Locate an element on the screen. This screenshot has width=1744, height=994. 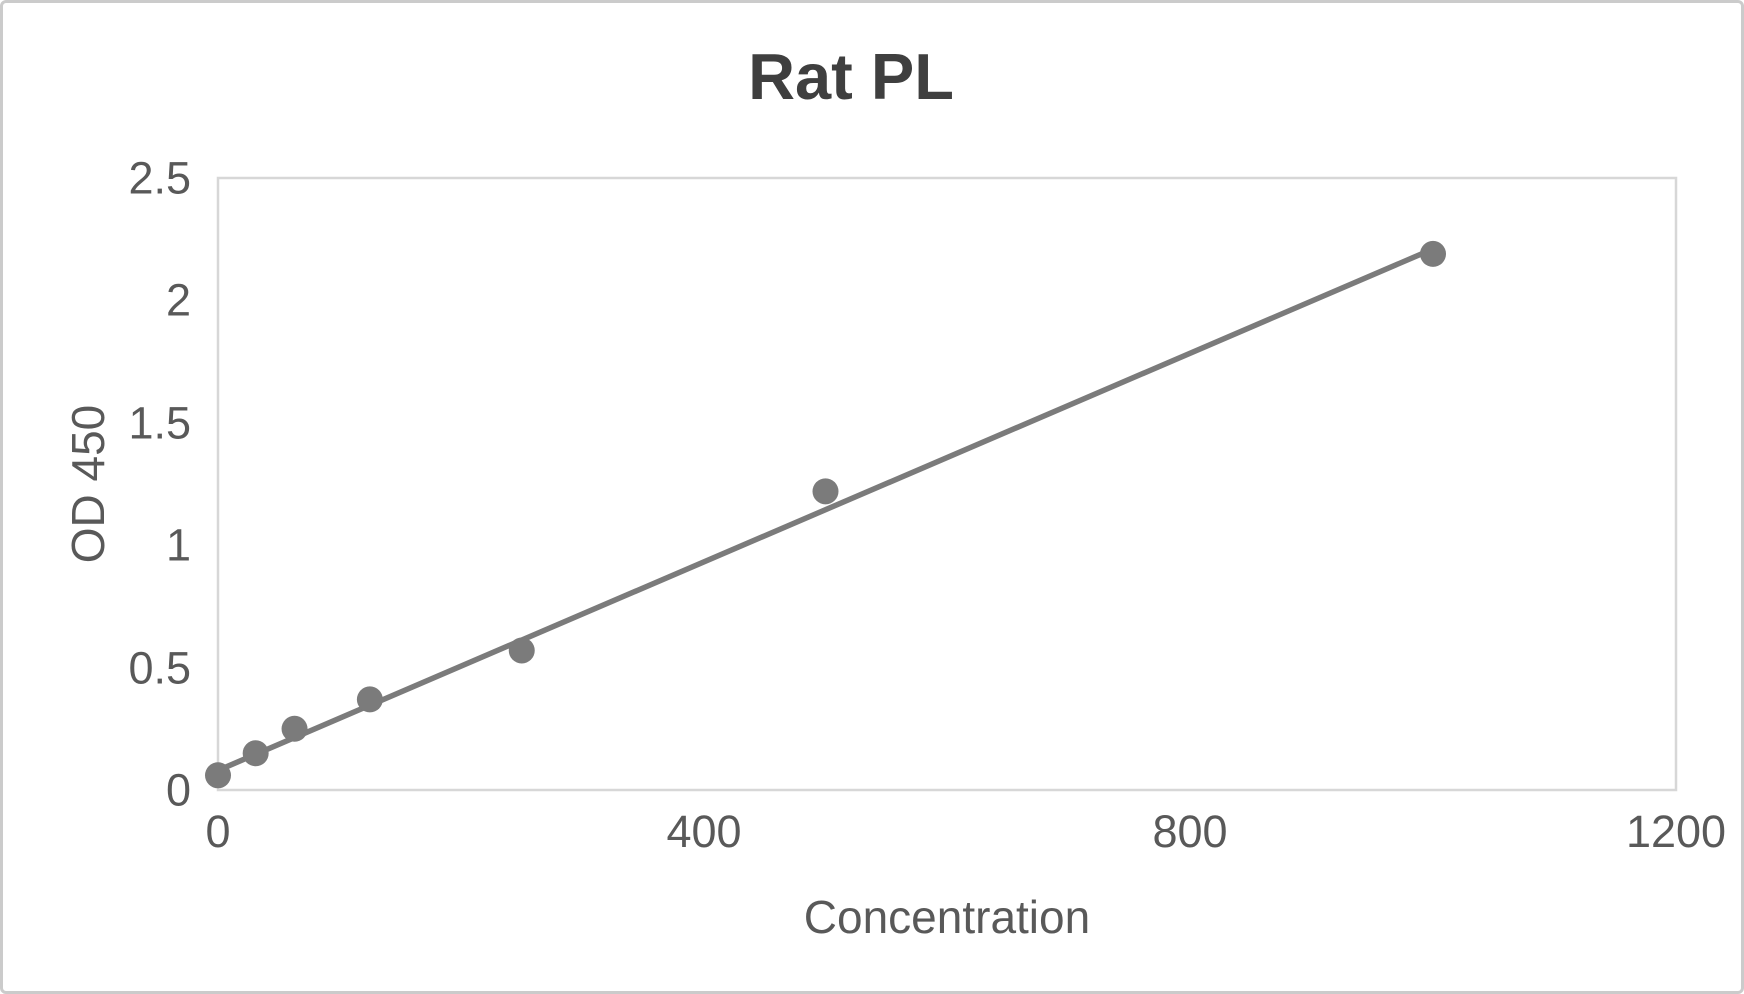
y-tick-label: 2.5 is located at coordinates (159, 178).